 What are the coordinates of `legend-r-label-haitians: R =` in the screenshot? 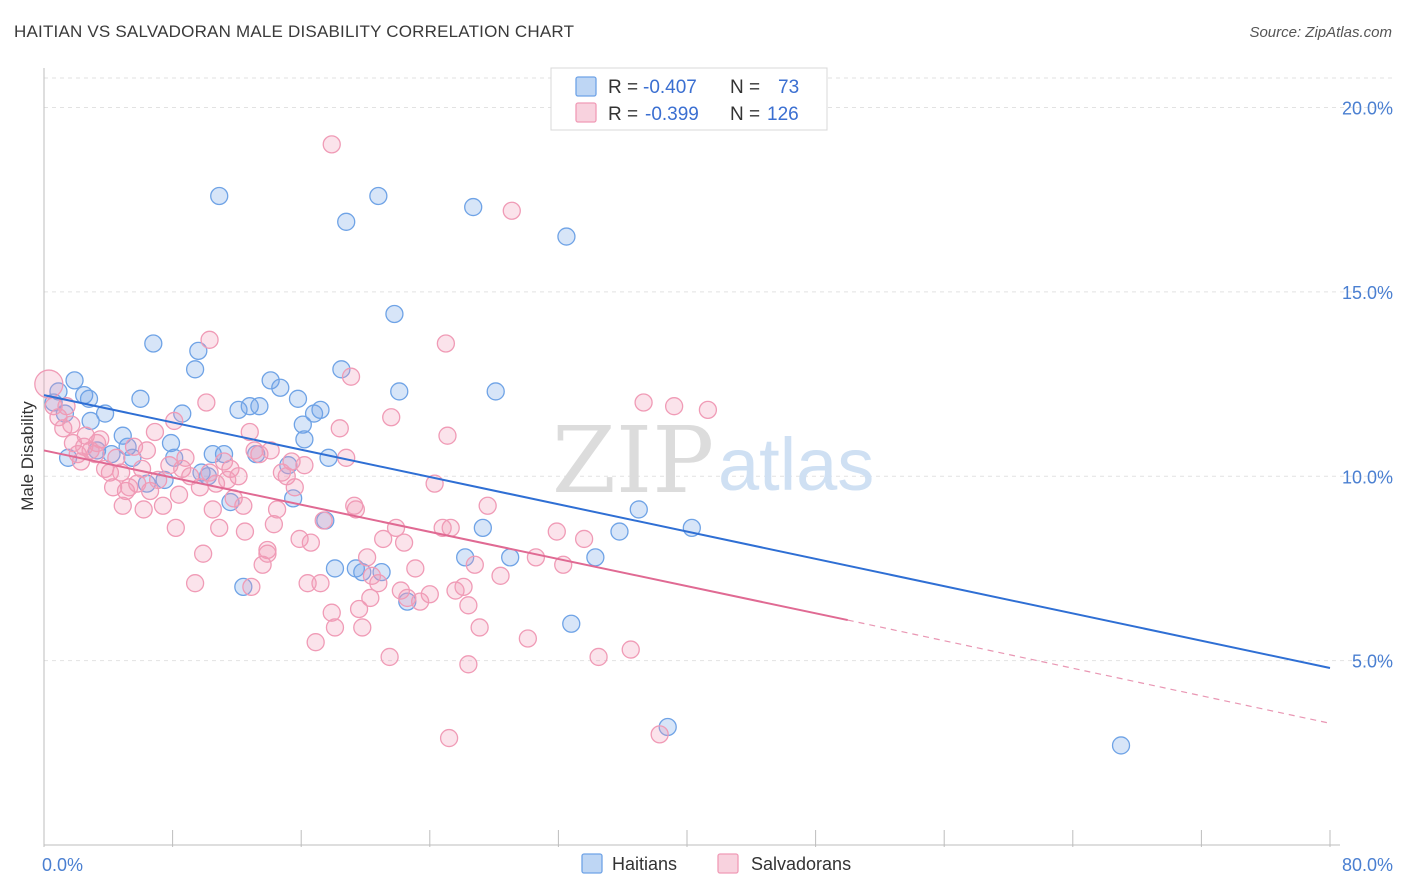 It's located at (623, 87).